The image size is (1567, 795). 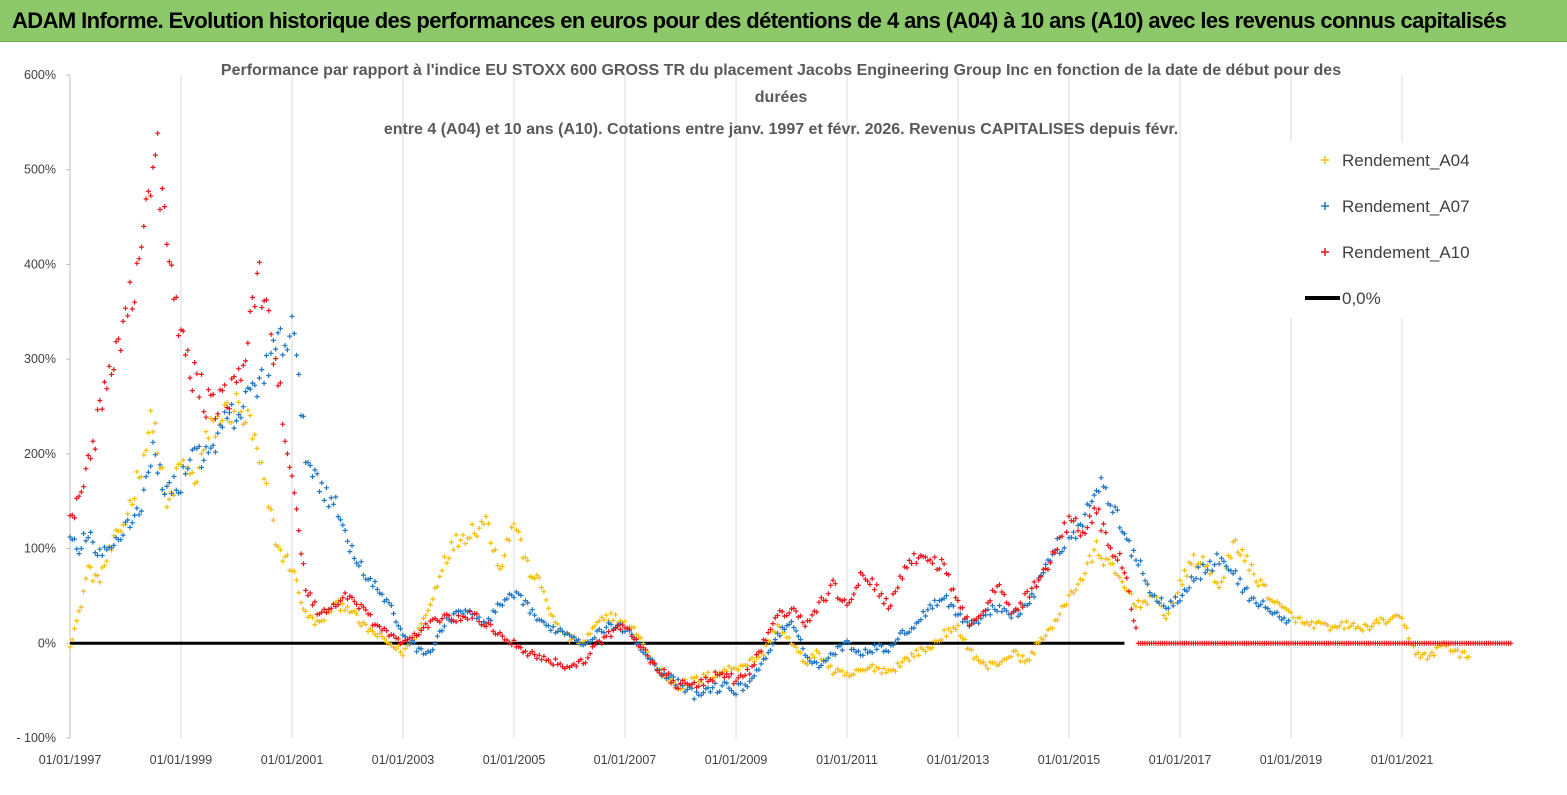 I want to click on y-tick-label: 300%, so click(x=40, y=359).